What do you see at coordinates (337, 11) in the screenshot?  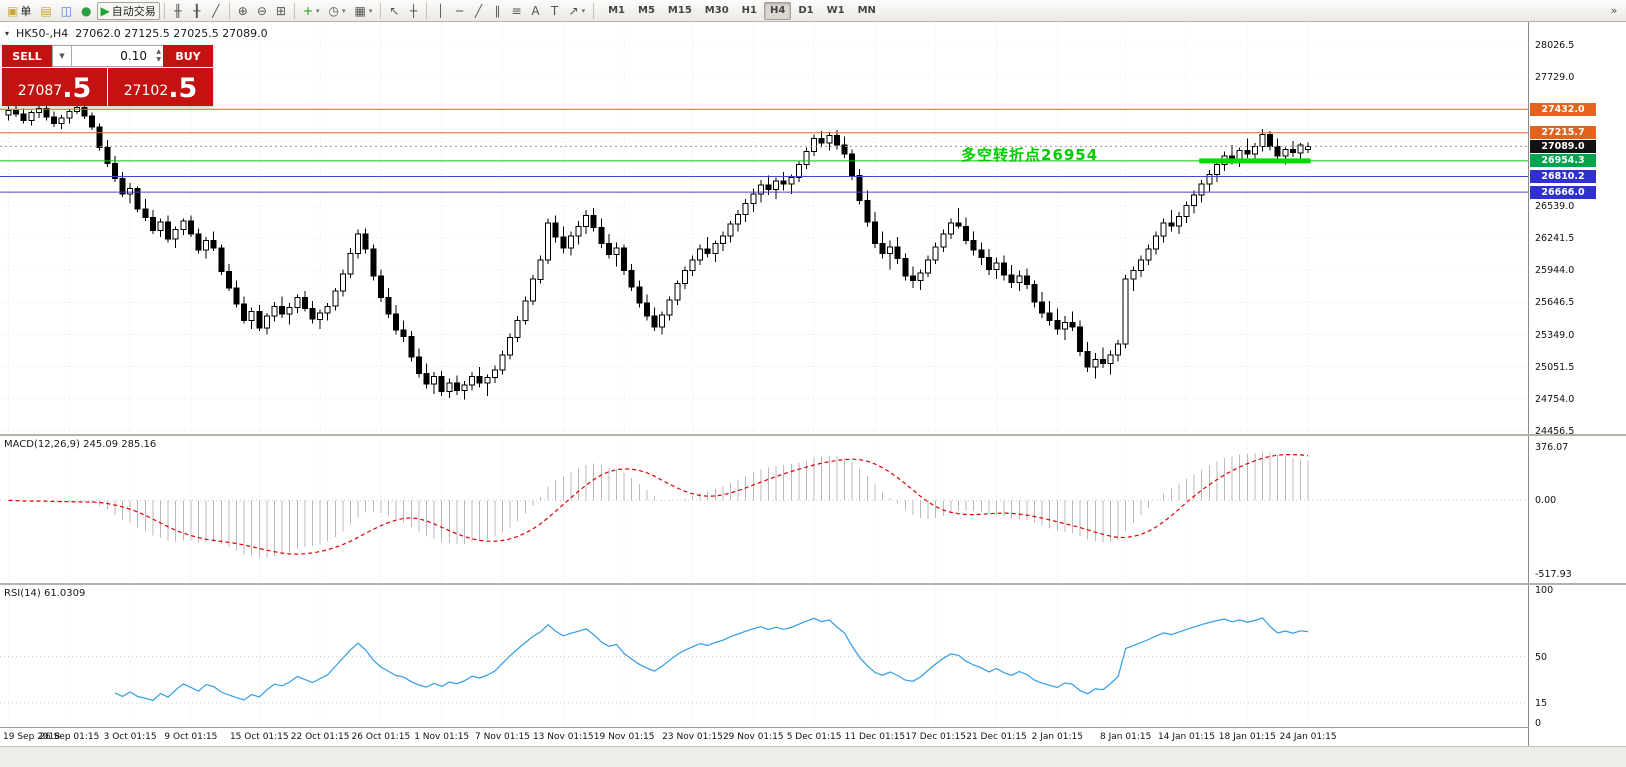 I see `periods-icon: ◷ ▾` at bounding box center [337, 11].